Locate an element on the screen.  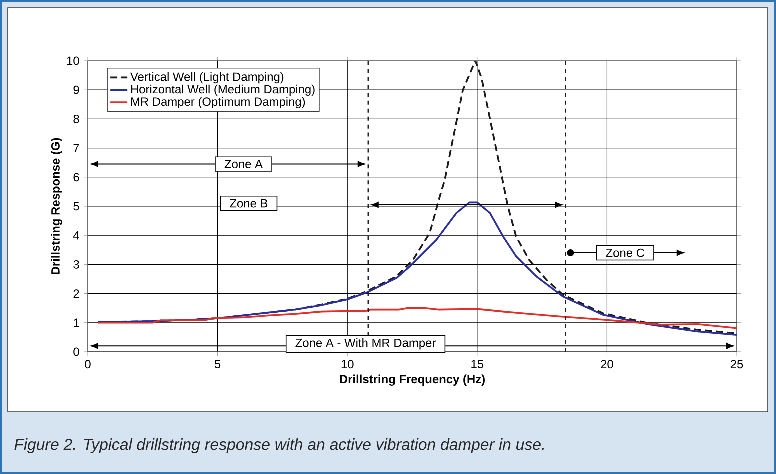
y-tick-label: 10 is located at coordinates (73, 61).